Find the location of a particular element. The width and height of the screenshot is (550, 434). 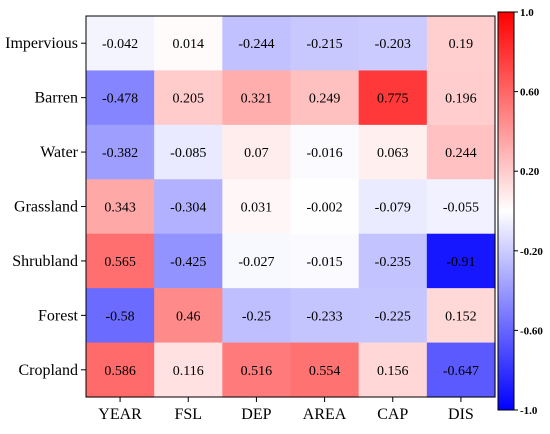

cell-value-label: 0.031 is located at coordinates (257, 208).